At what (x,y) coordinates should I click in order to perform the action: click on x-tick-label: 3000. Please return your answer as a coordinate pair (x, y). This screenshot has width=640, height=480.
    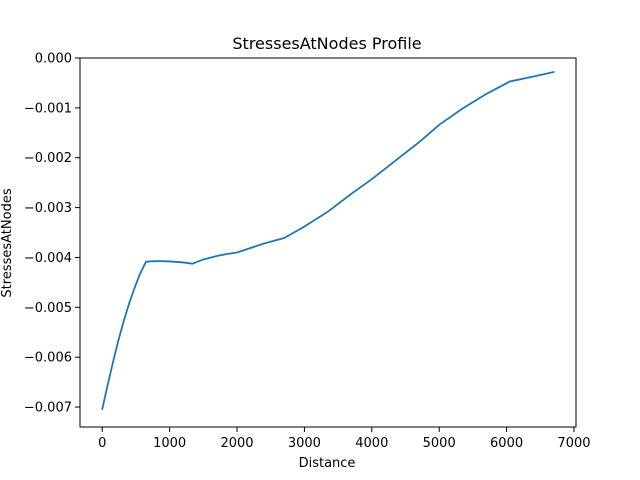
    Looking at the image, I should click on (304, 443).